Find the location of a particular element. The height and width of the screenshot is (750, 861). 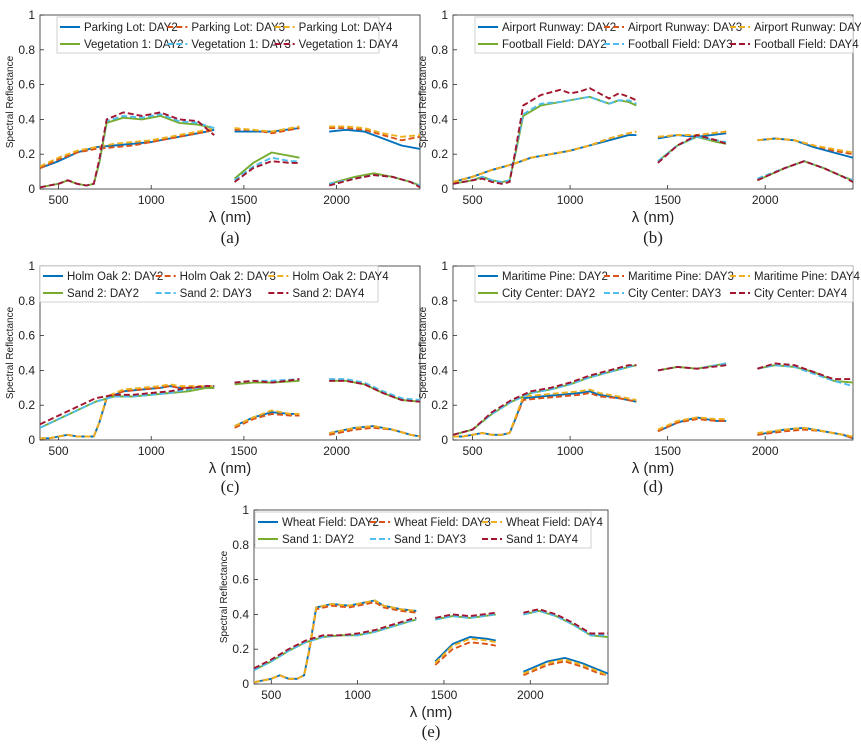

legend-entry: Vegetation 1: DAY2 is located at coordinates (134, 45).